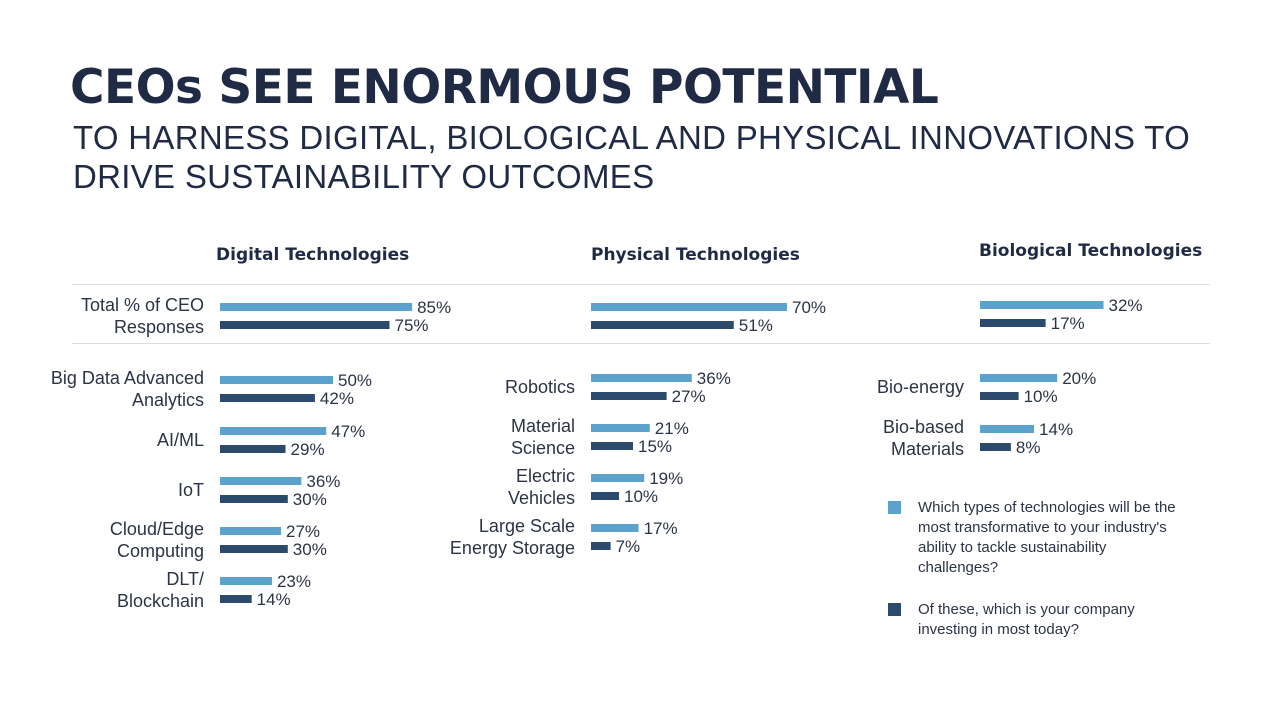 The width and height of the screenshot is (1280, 720). Describe the element at coordinates (168, 400) in the screenshot. I see `digital-category-label: Analytics` at that location.